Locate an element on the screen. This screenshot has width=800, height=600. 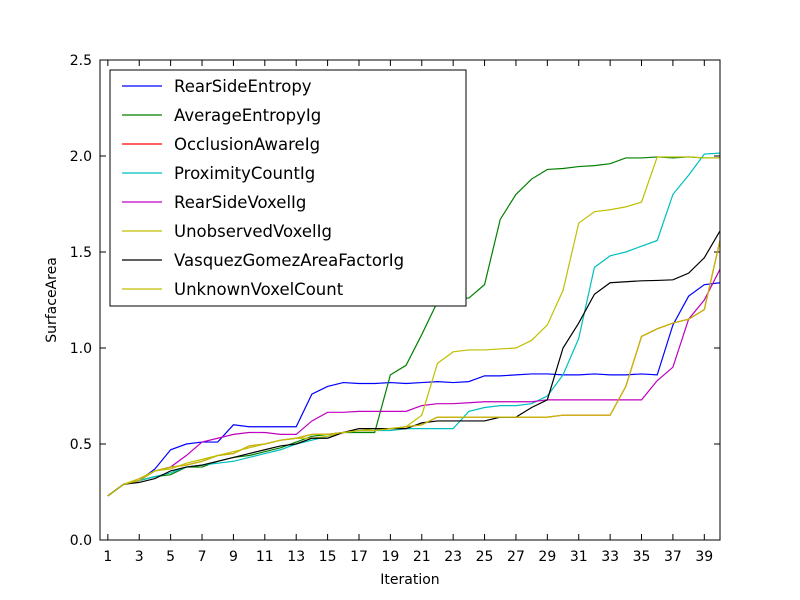
legend-label: AverageEntropyIg is located at coordinates (247, 115).